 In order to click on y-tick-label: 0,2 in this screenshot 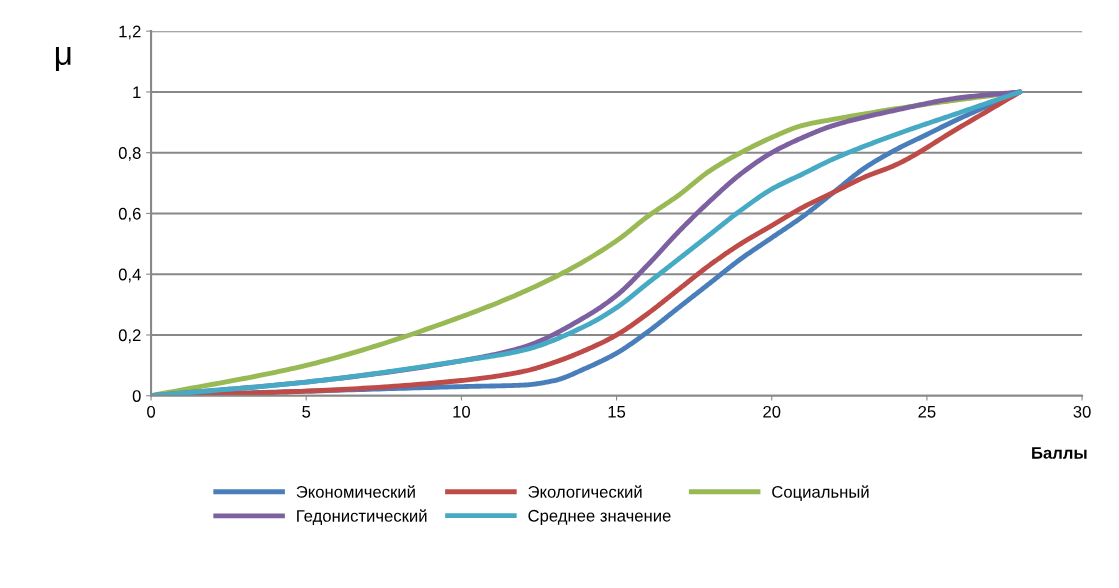, I will do `click(129, 336)`.